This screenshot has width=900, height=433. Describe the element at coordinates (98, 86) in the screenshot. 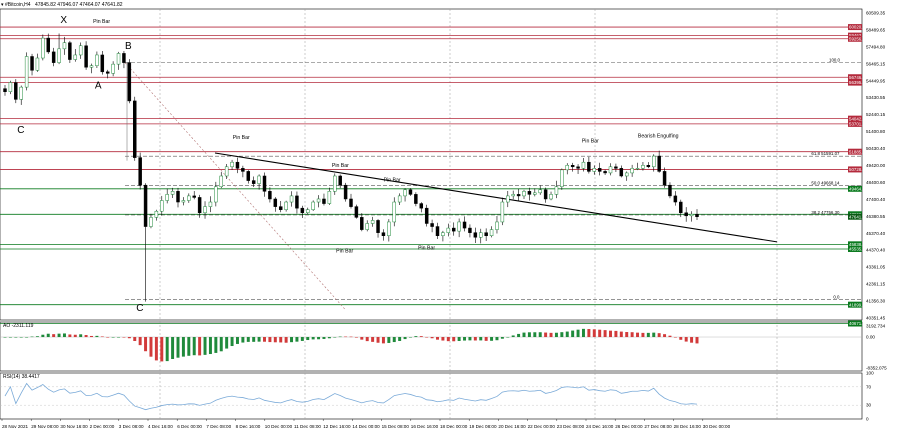

I see `wave-label: A` at that location.